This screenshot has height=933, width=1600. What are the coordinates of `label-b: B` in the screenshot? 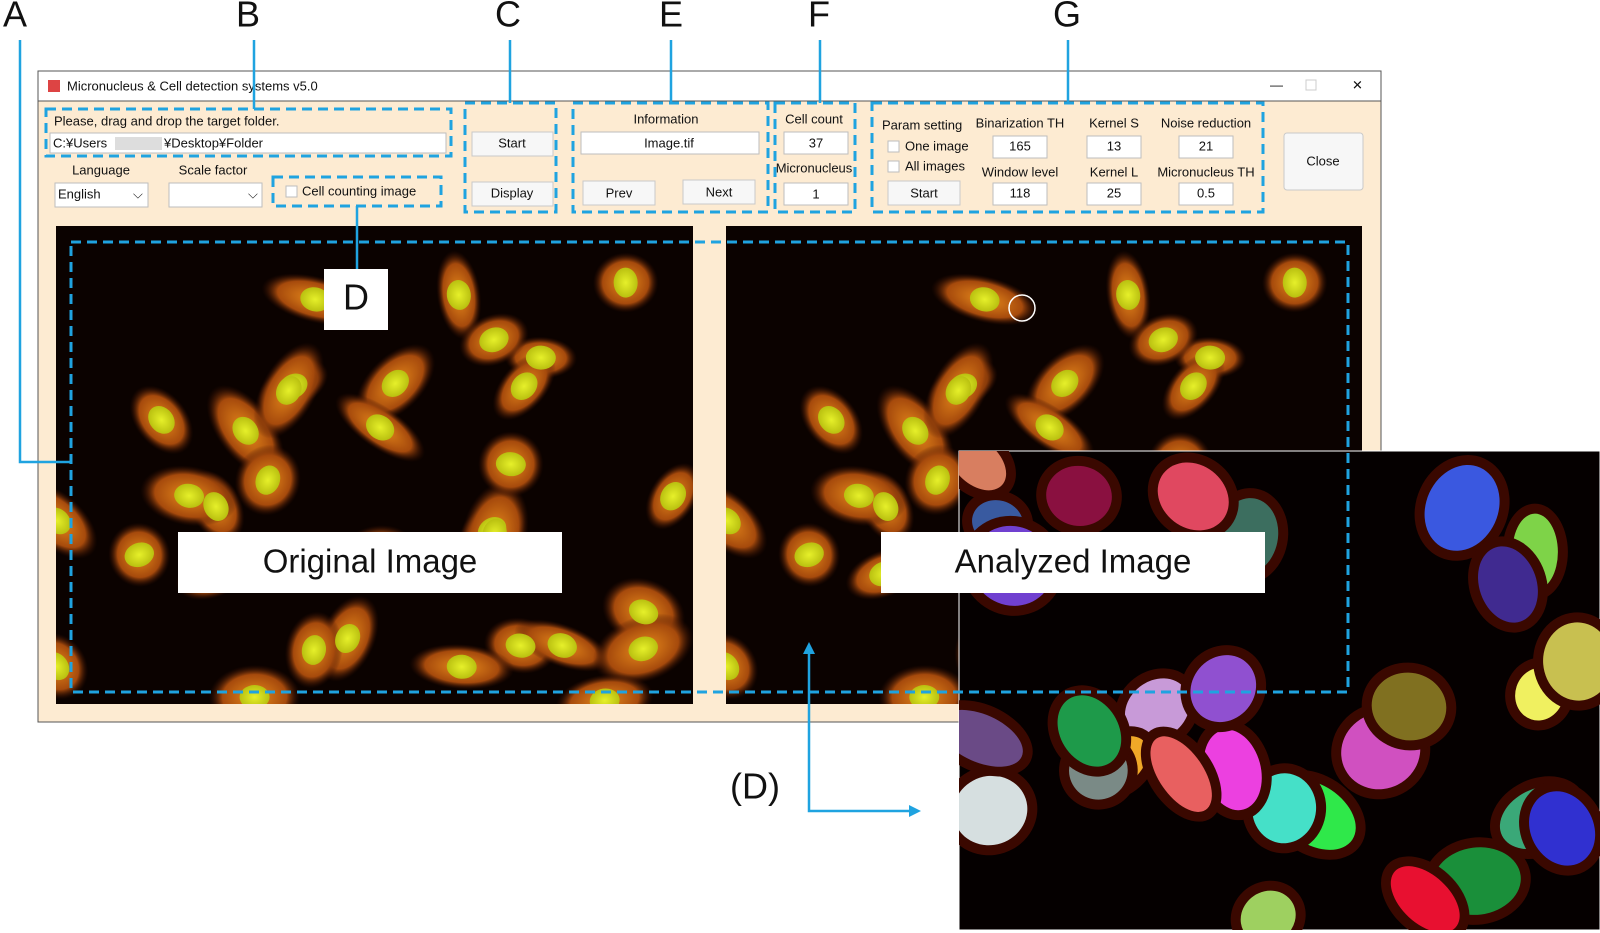 It's located at (248, 17).